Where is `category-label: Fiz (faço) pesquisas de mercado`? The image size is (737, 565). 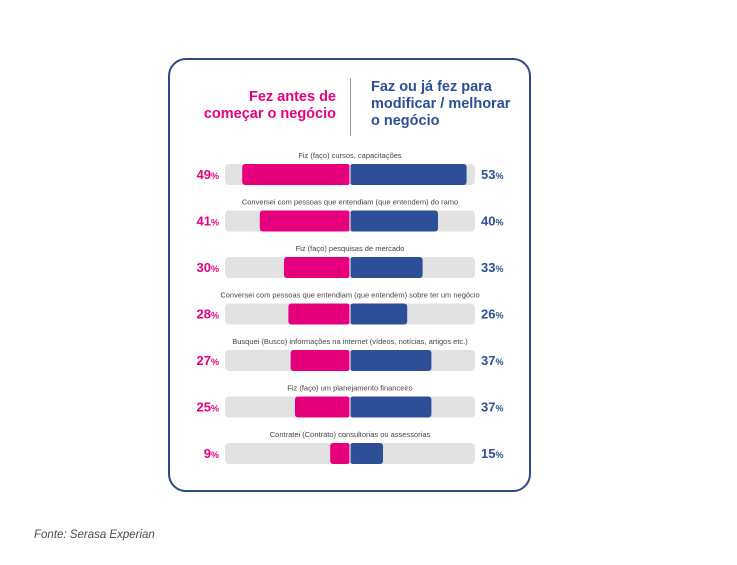 category-label: Fiz (faço) pesquisas de mercado is located at coordinates (350, 248).